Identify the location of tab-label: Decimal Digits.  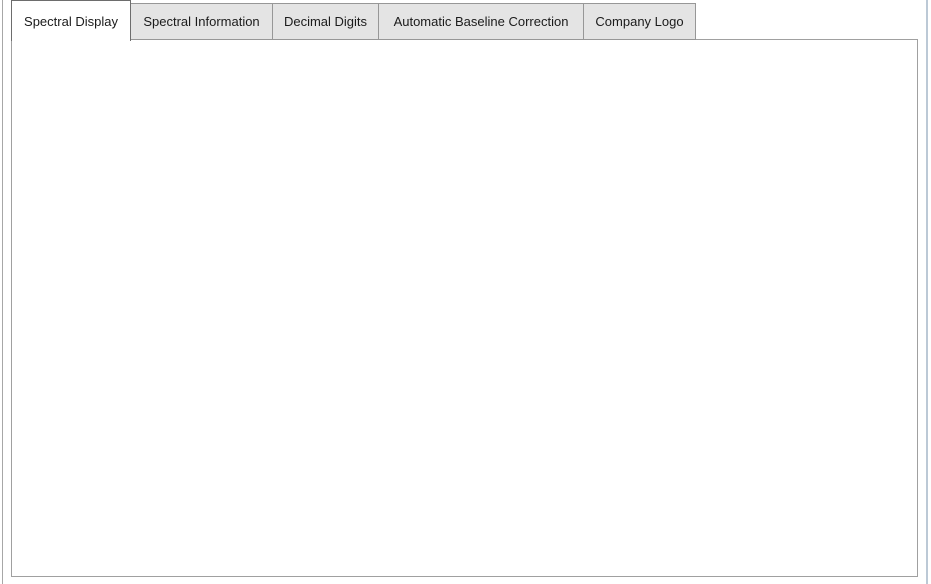
(325, 21).